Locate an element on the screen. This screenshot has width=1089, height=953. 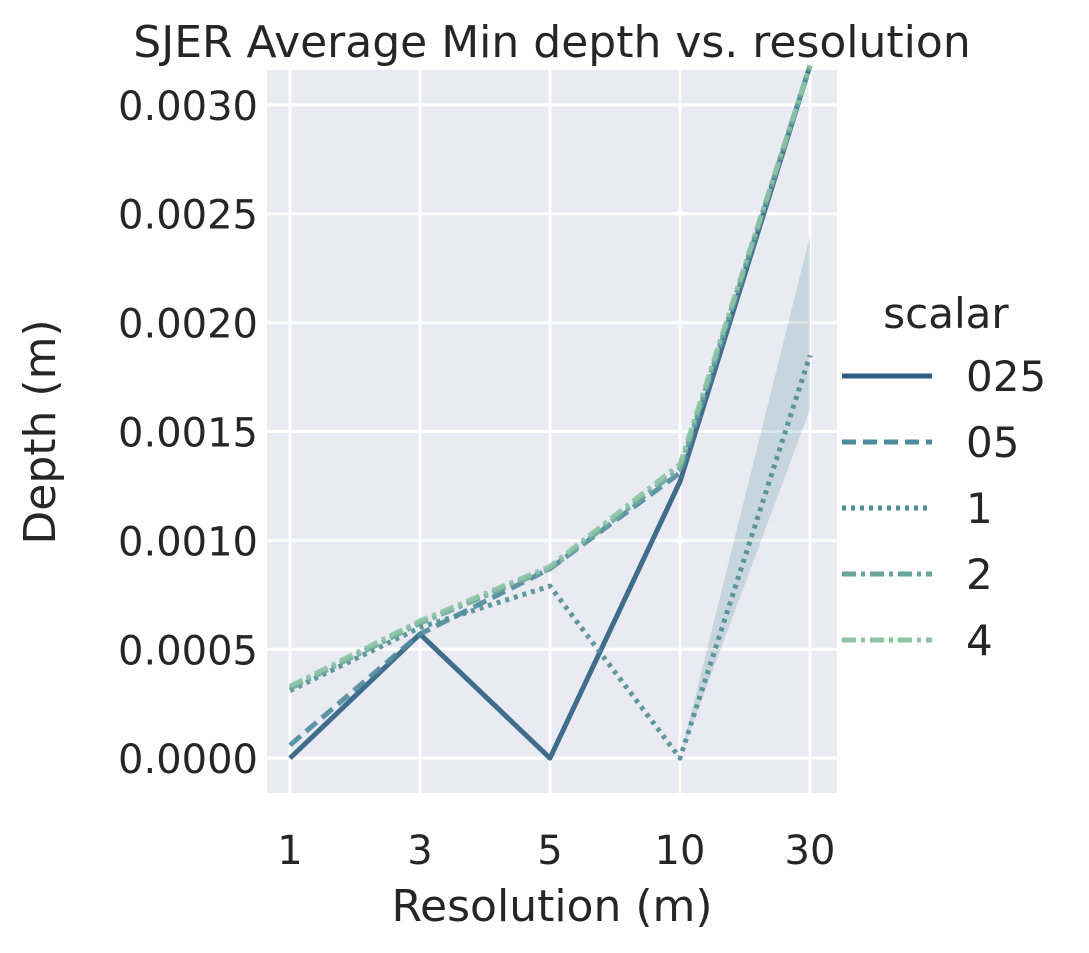
x-axis-label: Resolution (m) is located at coordinates (551, 906).